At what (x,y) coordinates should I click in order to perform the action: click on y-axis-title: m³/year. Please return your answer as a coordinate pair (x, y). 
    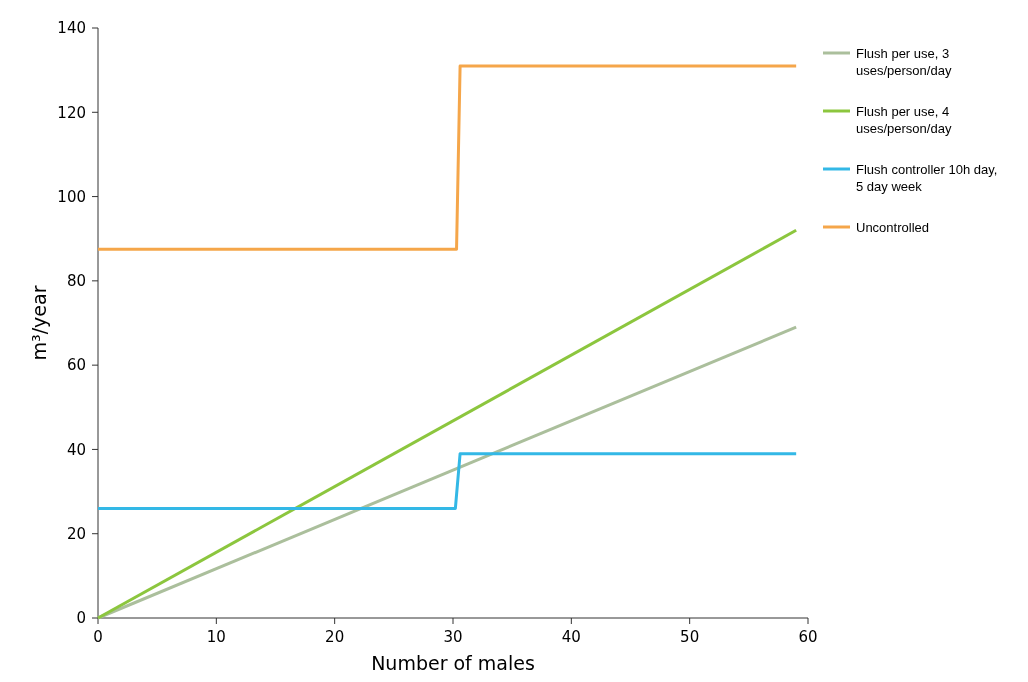
    Looking at the image, I should click on (39, 323).